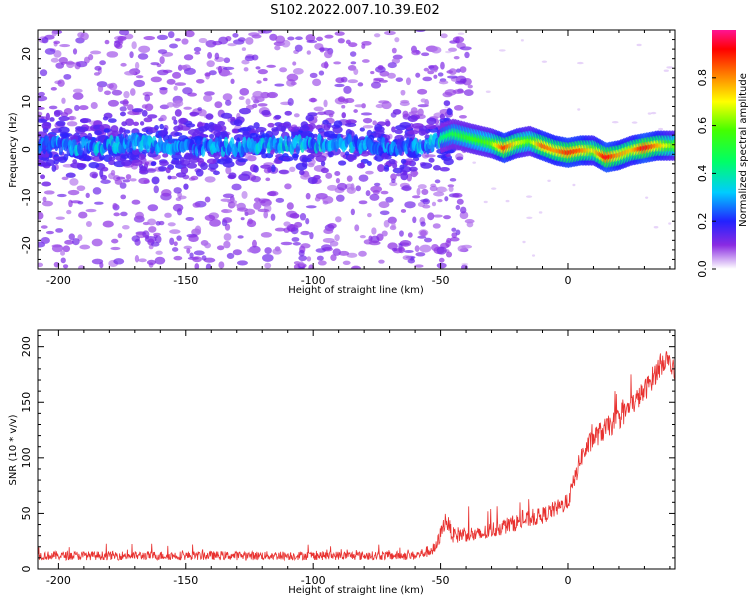 The image size is (750, 600). What do you see at coordinates (743, 150) in the screenshot?
I see `colorbar-label: Normalized spectral amplitude` at bounding box center [743, 150].